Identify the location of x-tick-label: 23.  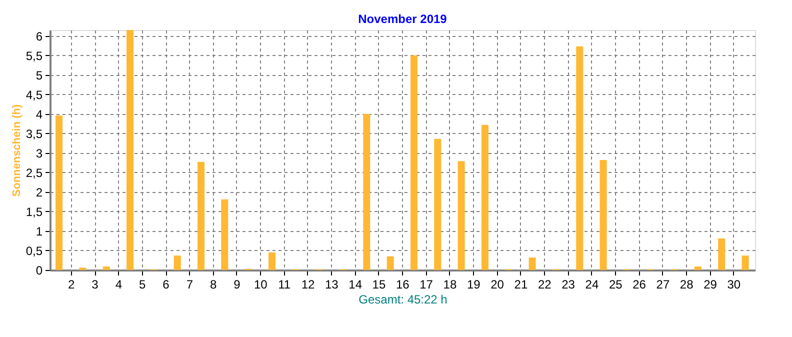
(569, 285).